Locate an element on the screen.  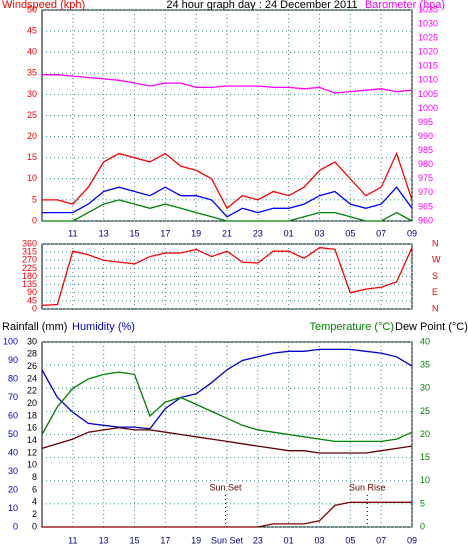
y-tick-label: 90 is located at coordinates (32, 292).